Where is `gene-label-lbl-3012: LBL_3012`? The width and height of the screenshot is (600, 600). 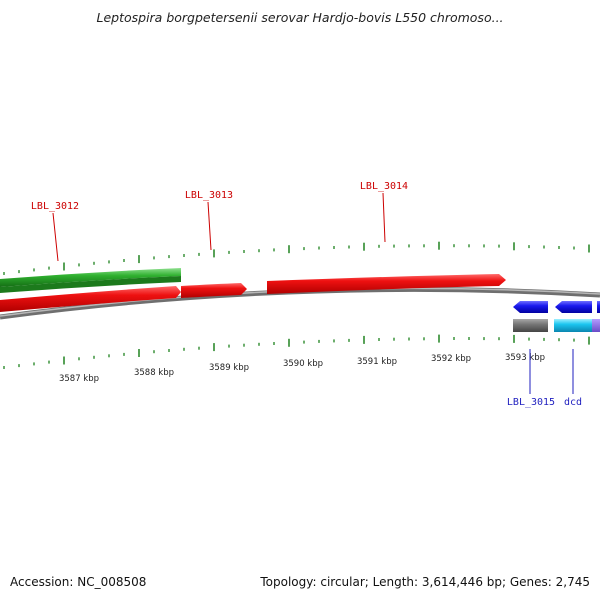
gene-label-lbl-3012: LBL_3012 is located at coordinates (55, 231).